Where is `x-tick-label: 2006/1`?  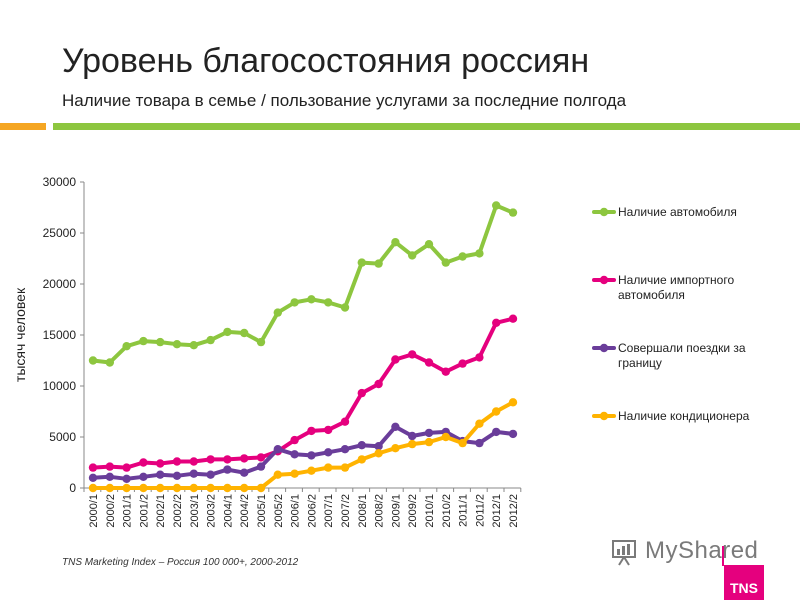
x-tick-label: 2006/1 is located at coordinates (296, 511).